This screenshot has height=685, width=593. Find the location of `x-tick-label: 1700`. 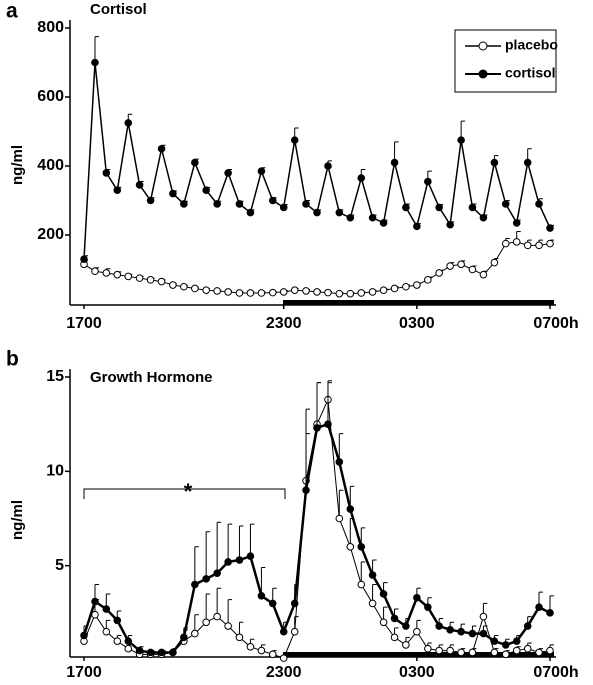

x-tick-label: 1700 is located at coordinates (84, 672).